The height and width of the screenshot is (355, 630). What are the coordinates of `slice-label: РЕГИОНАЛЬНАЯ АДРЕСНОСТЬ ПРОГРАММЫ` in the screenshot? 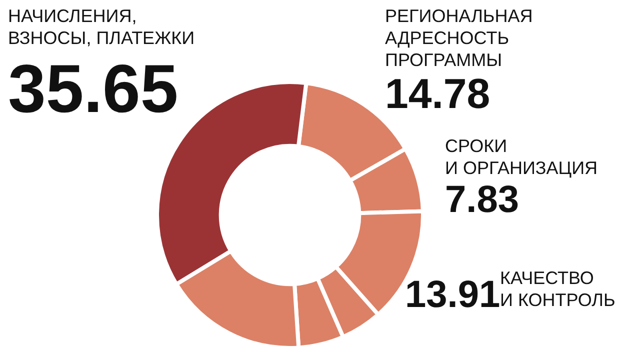 It's located at (459, 38).